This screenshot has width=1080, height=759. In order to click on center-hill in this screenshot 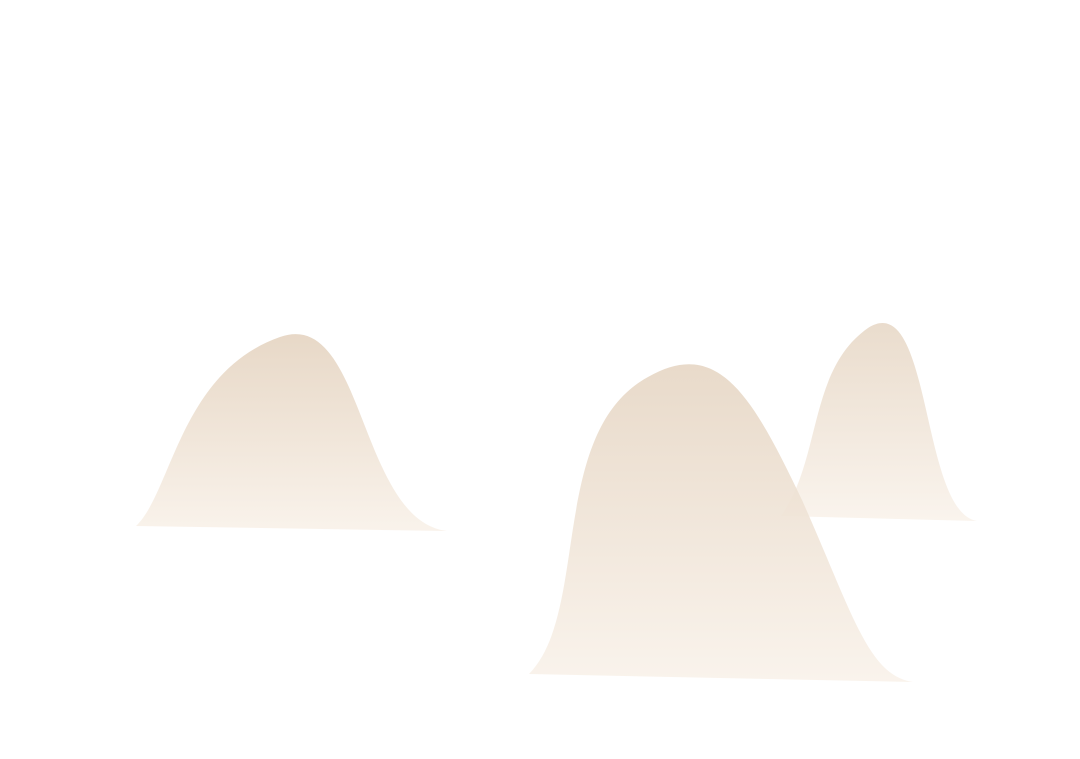, I will do `click(721, 523)`.